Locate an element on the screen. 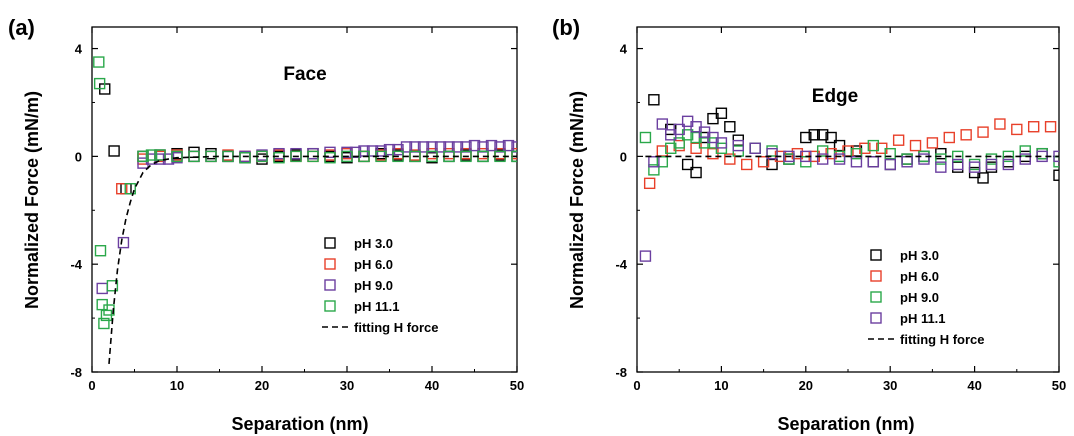 This screenshot has height=436, width=1074. panel-b-y-axis-title: Normalized Force (mN/m) is located at coordinates (577, 200).